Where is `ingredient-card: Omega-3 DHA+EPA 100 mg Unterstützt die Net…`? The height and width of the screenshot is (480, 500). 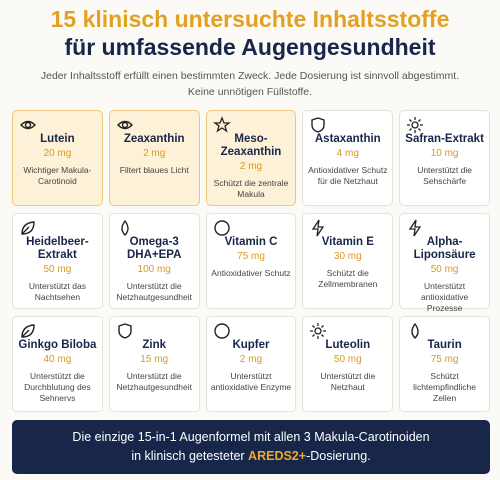
ingredient-card: Omega-3 DHA+EPA 100 mg Unterstützt die Net… is located at coordinates (154, 261).